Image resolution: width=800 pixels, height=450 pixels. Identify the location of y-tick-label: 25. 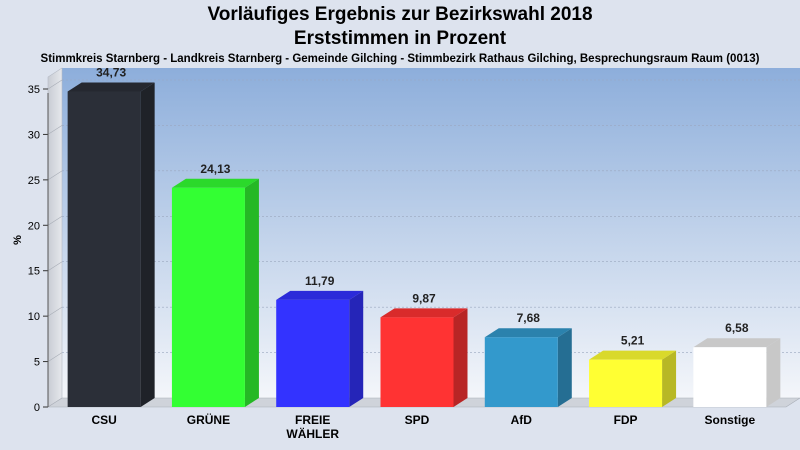
(34, 181).